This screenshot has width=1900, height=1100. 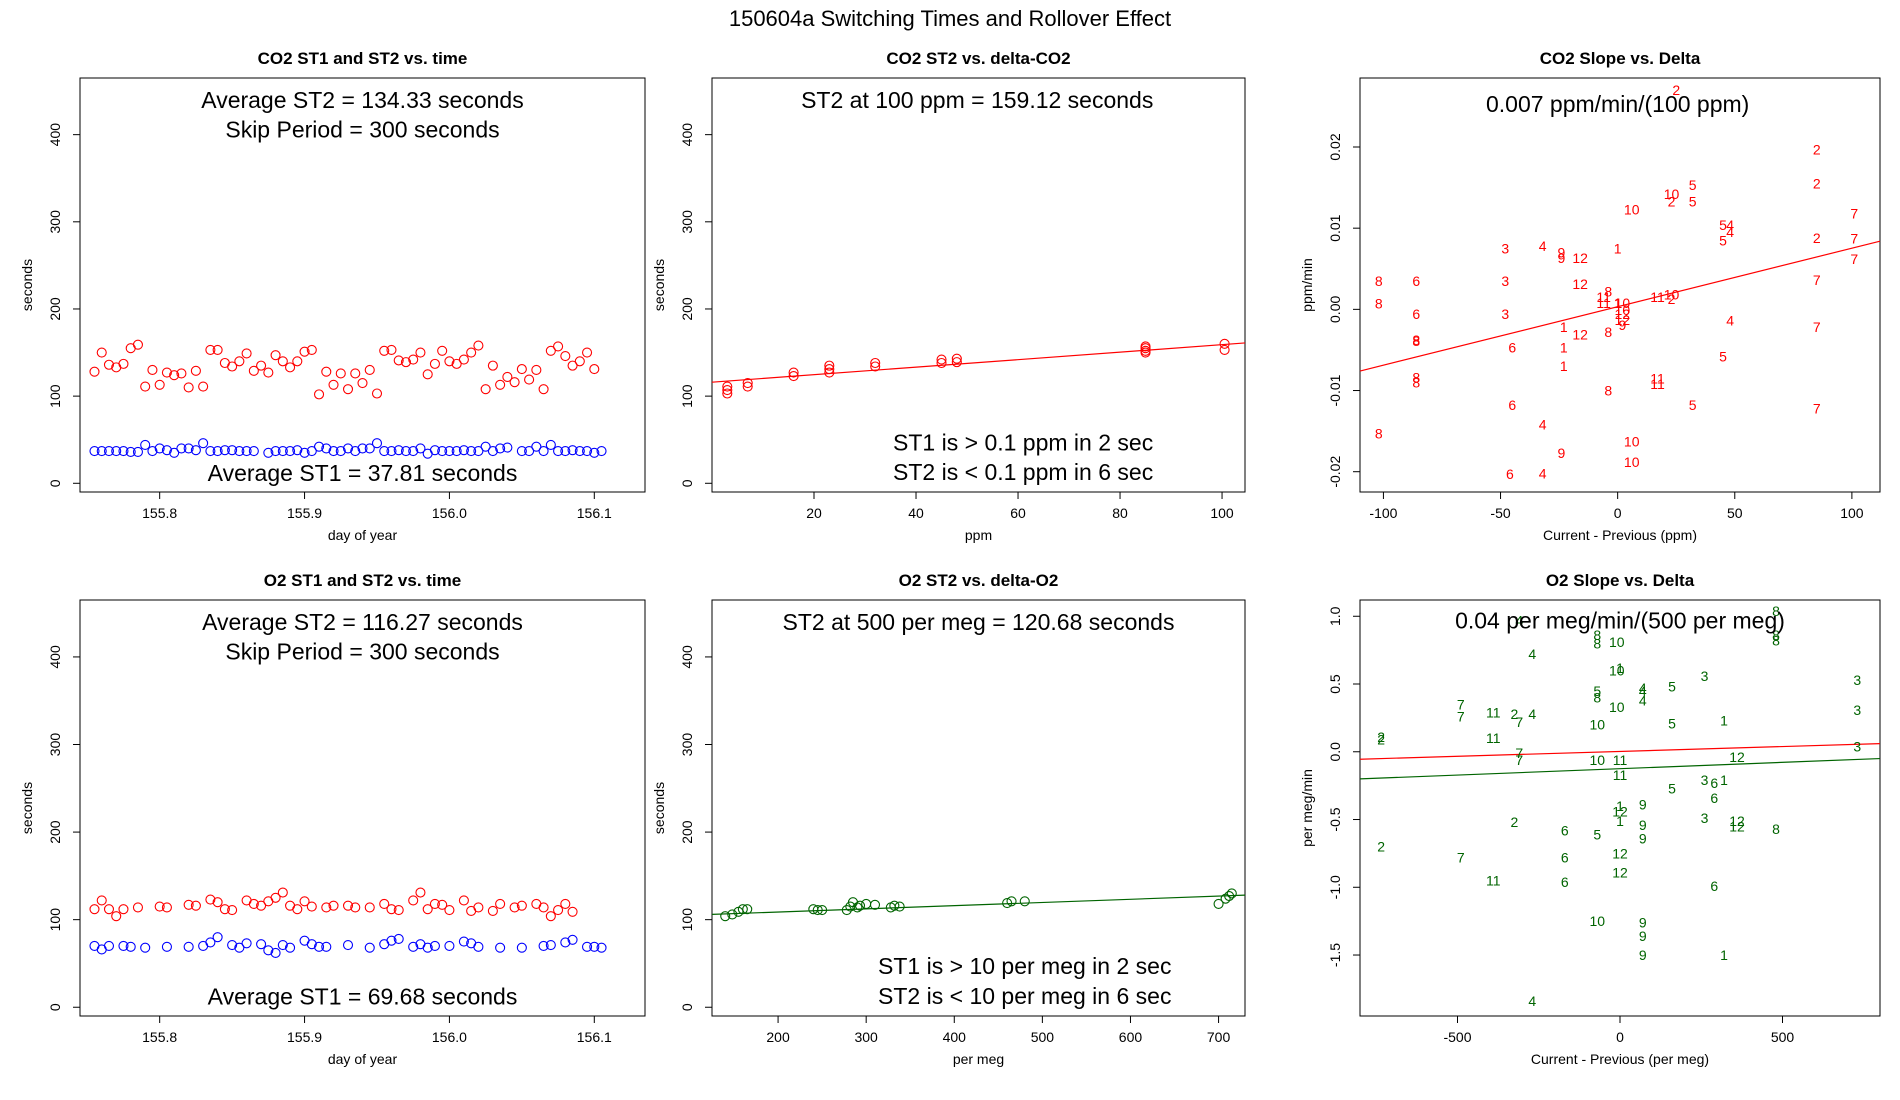 I want to click on chart-title: O2 ST2 vs. delta-O2, so click(x=979, y=580).